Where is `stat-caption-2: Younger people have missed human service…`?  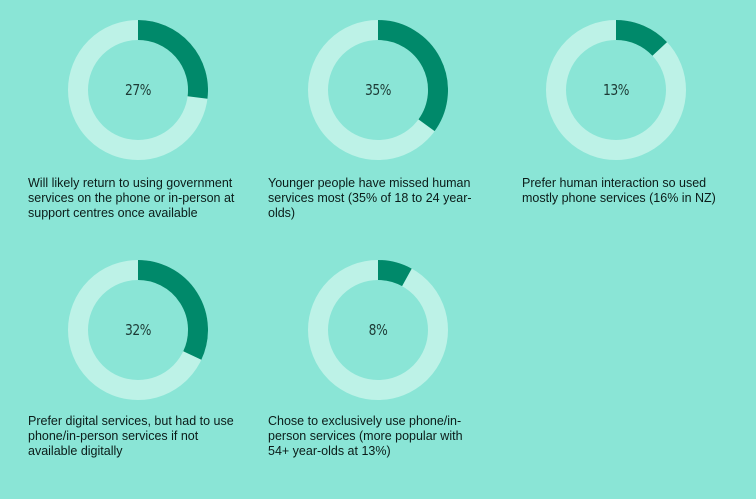 stat-caption-2: Younger people have missed human service… is located at coordinates (370, 198).